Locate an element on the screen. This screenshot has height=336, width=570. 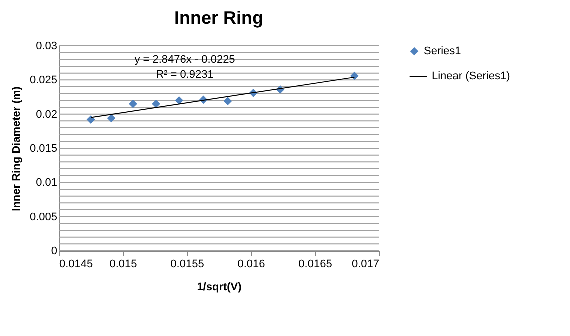
chart-title: Inner Ring is located at coordinates (219, 18).